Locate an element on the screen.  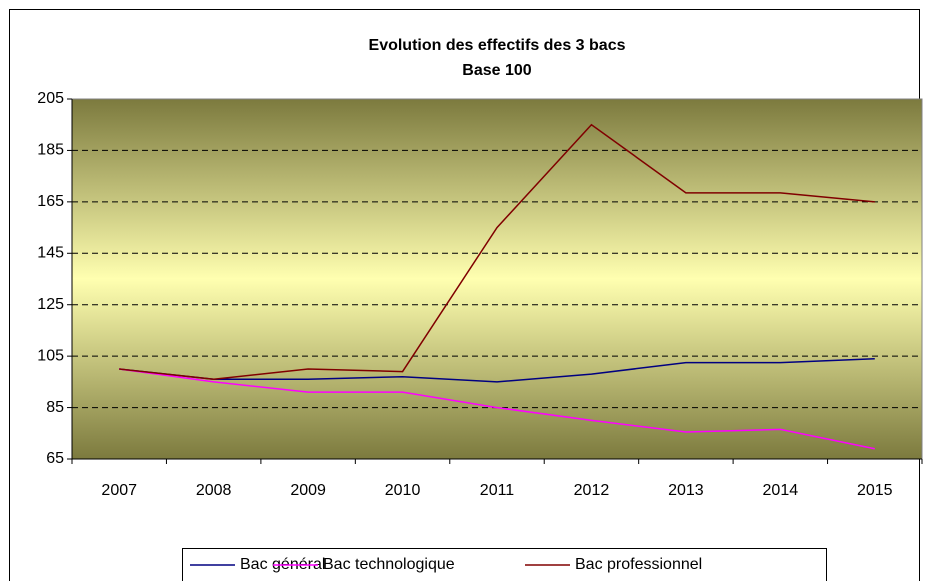
x-tick-label: 2010 is located at coordinates (403, 490).